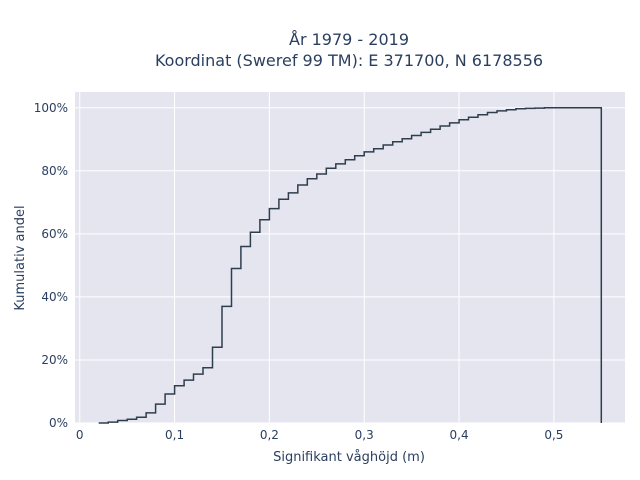 The height and width of the screenshot is (480, 640). What do you see at coordinates (80, 435) in the screenshot?
I see `x-tick-label: 0` at bounding box center [80, 435].